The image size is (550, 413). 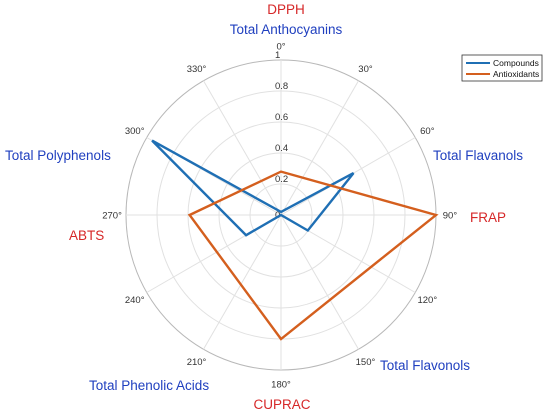 I want to click on category-label-total-phenolic-acids: Total Phenolic Acids, so click(x=149, y=385).